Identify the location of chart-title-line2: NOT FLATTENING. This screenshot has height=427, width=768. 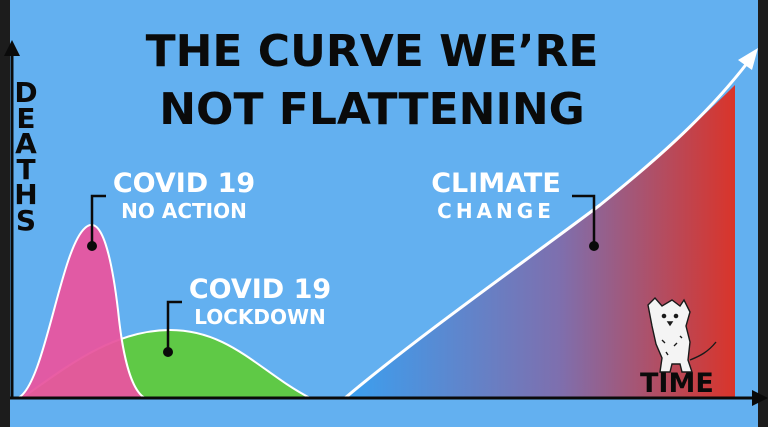
(372, 109).